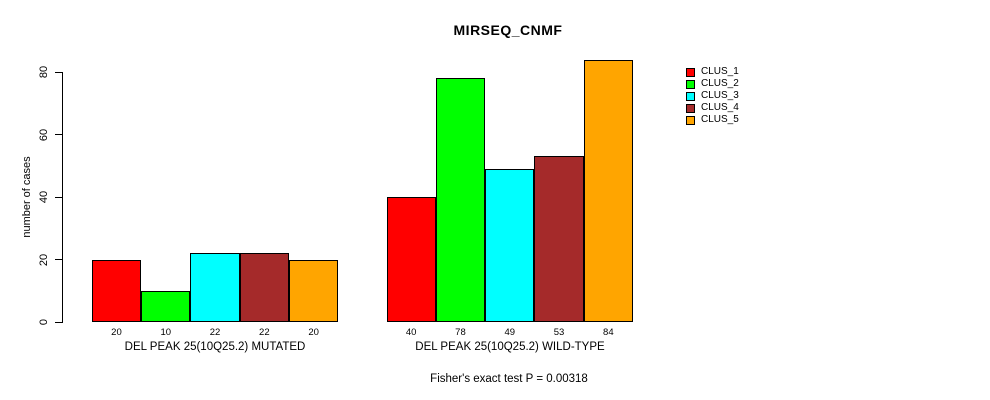 This screenshot has width=990, height=400. Describe the element at coordinates (44, 72) in the screenshot. I see `y-tick-label: 80` at that location.